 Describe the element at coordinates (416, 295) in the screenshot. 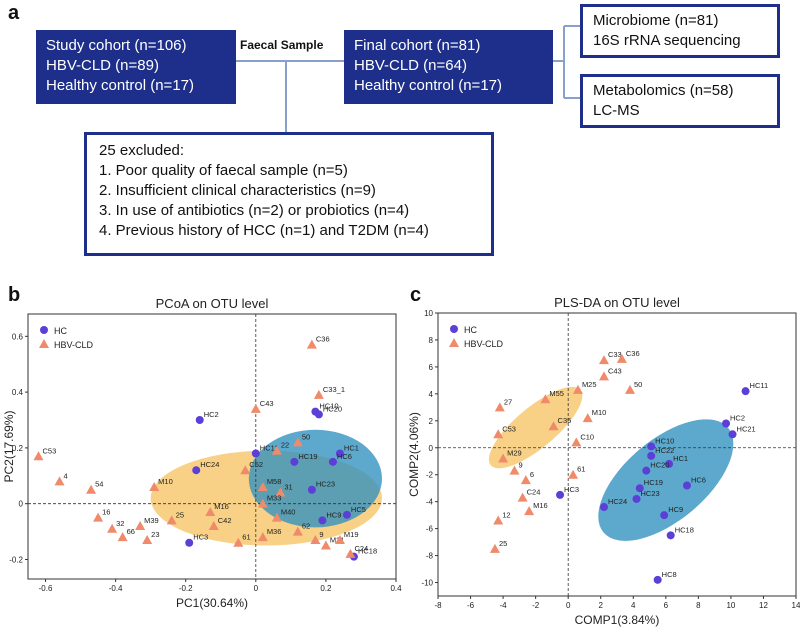

I see `panel-label-c: c` at that location.